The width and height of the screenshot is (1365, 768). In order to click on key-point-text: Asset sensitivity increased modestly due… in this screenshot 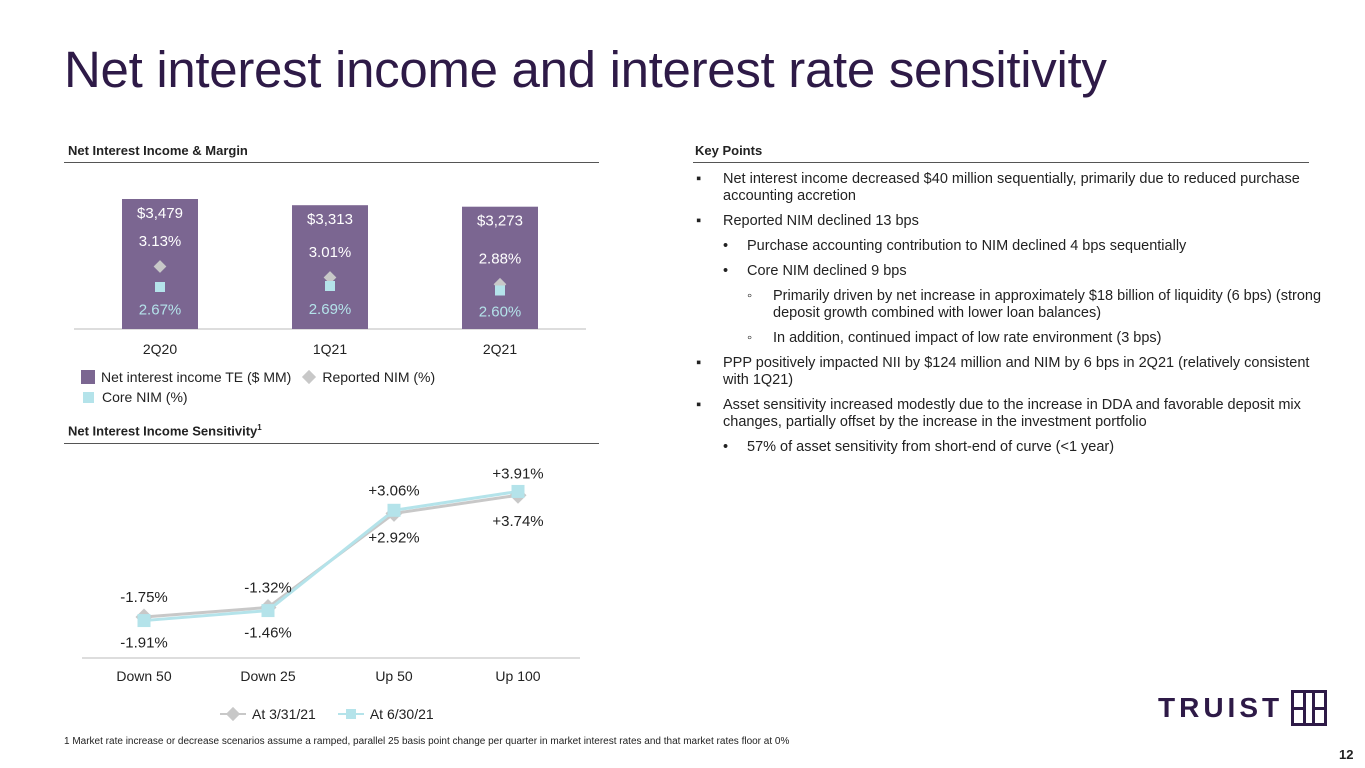, I will do `click(1012, 413)`.